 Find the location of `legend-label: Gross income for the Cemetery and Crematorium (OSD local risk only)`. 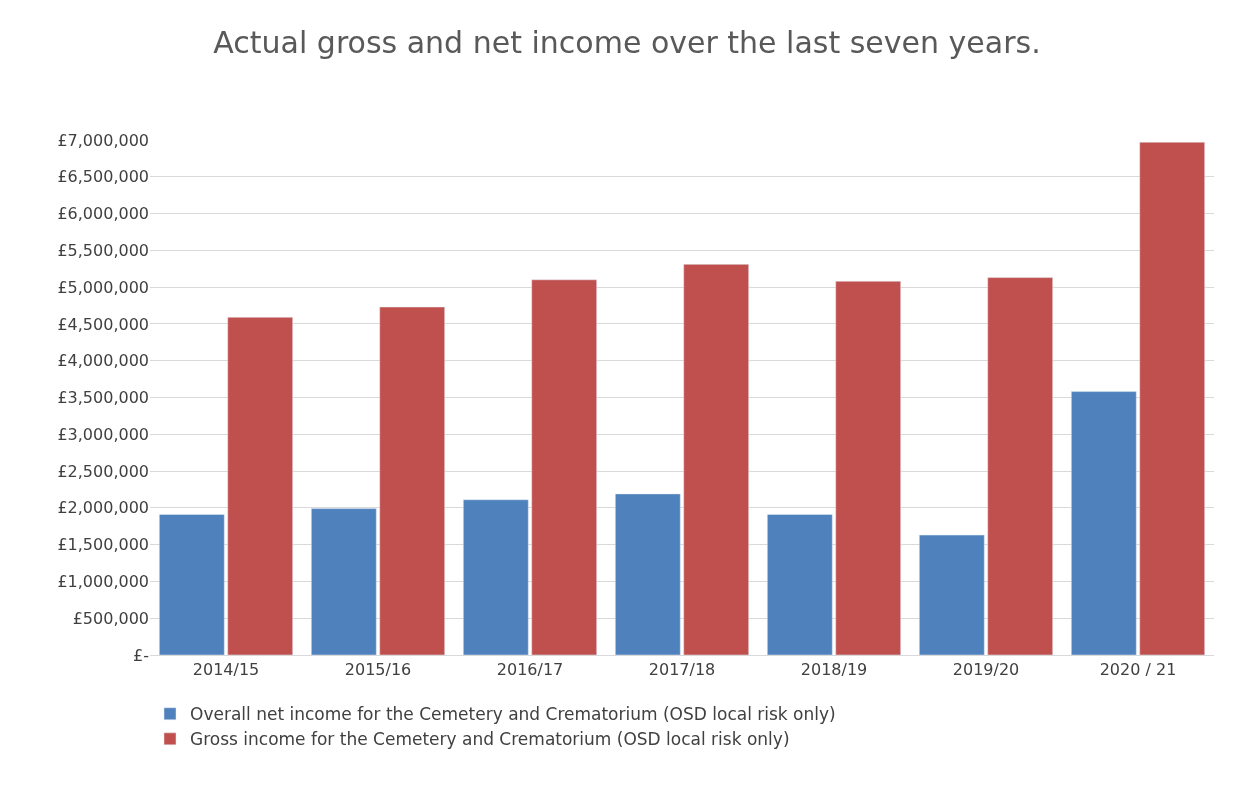

legend-label: Gross income for the Cemetery and Crematorium (OSD local risk only) is located at coordinates (490, 739).